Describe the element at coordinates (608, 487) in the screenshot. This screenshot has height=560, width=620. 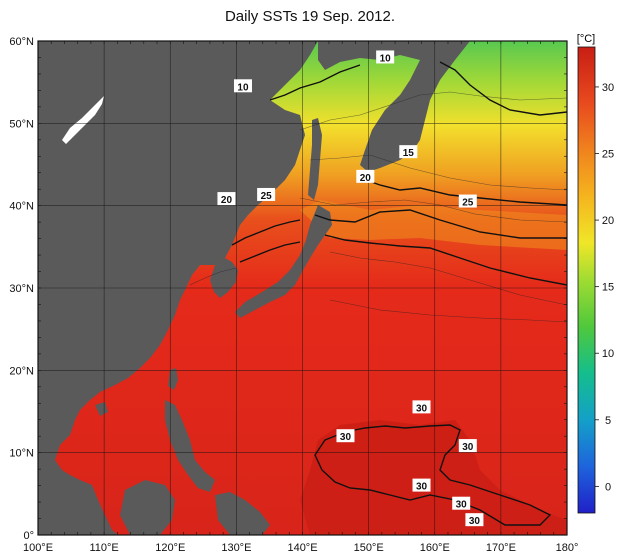
I see `colorbar-tick-label: 0` at that location.